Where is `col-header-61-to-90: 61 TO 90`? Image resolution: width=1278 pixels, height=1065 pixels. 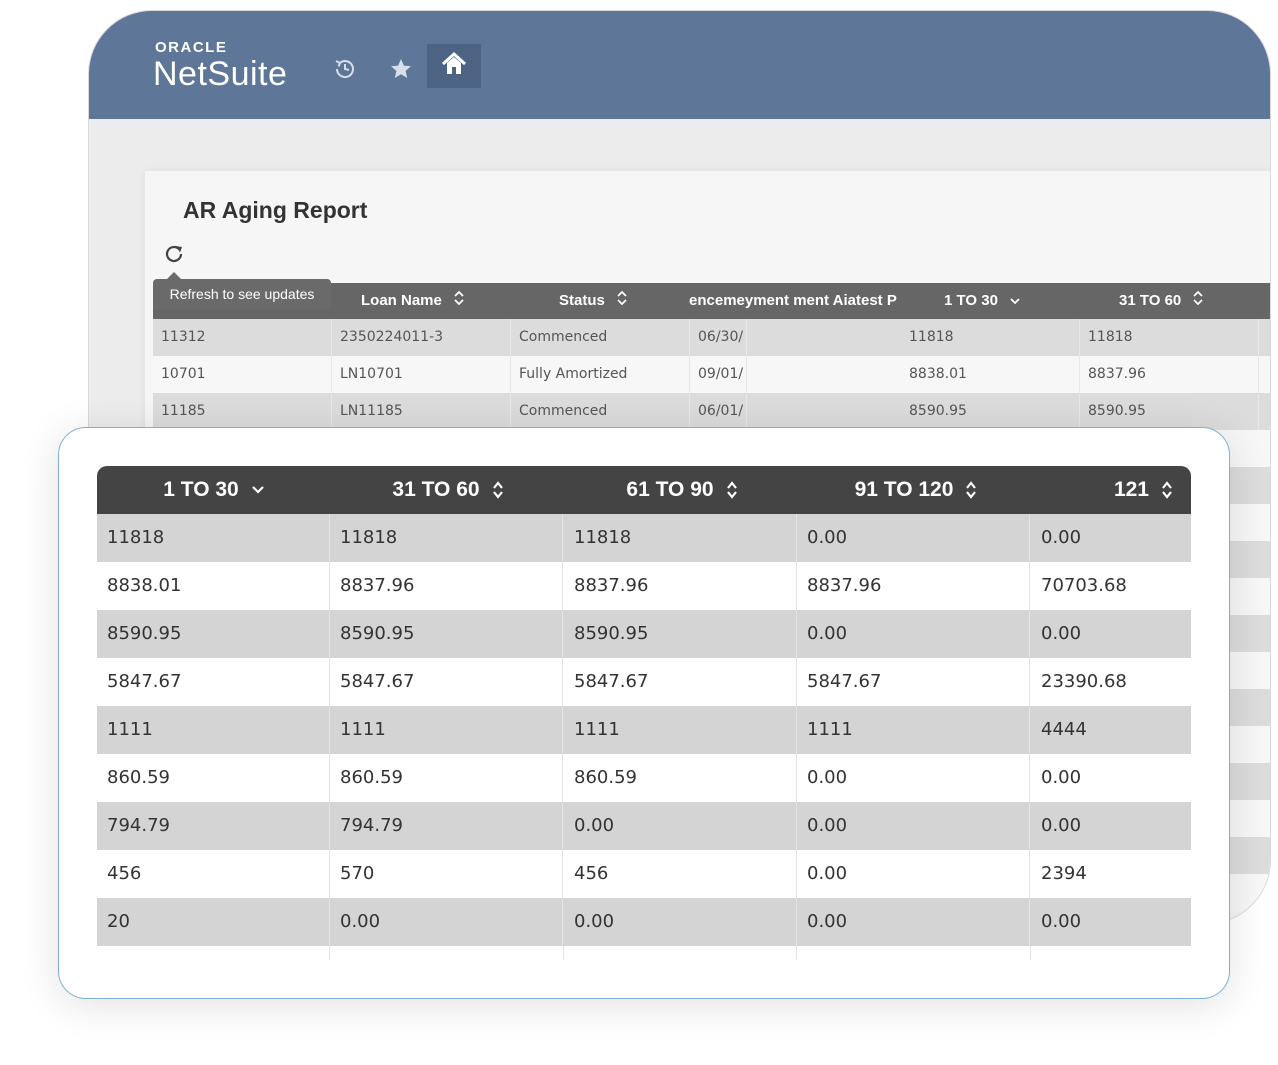
col-header-61-to-90: 61 TO 90 is located at coordinates (682, 490).